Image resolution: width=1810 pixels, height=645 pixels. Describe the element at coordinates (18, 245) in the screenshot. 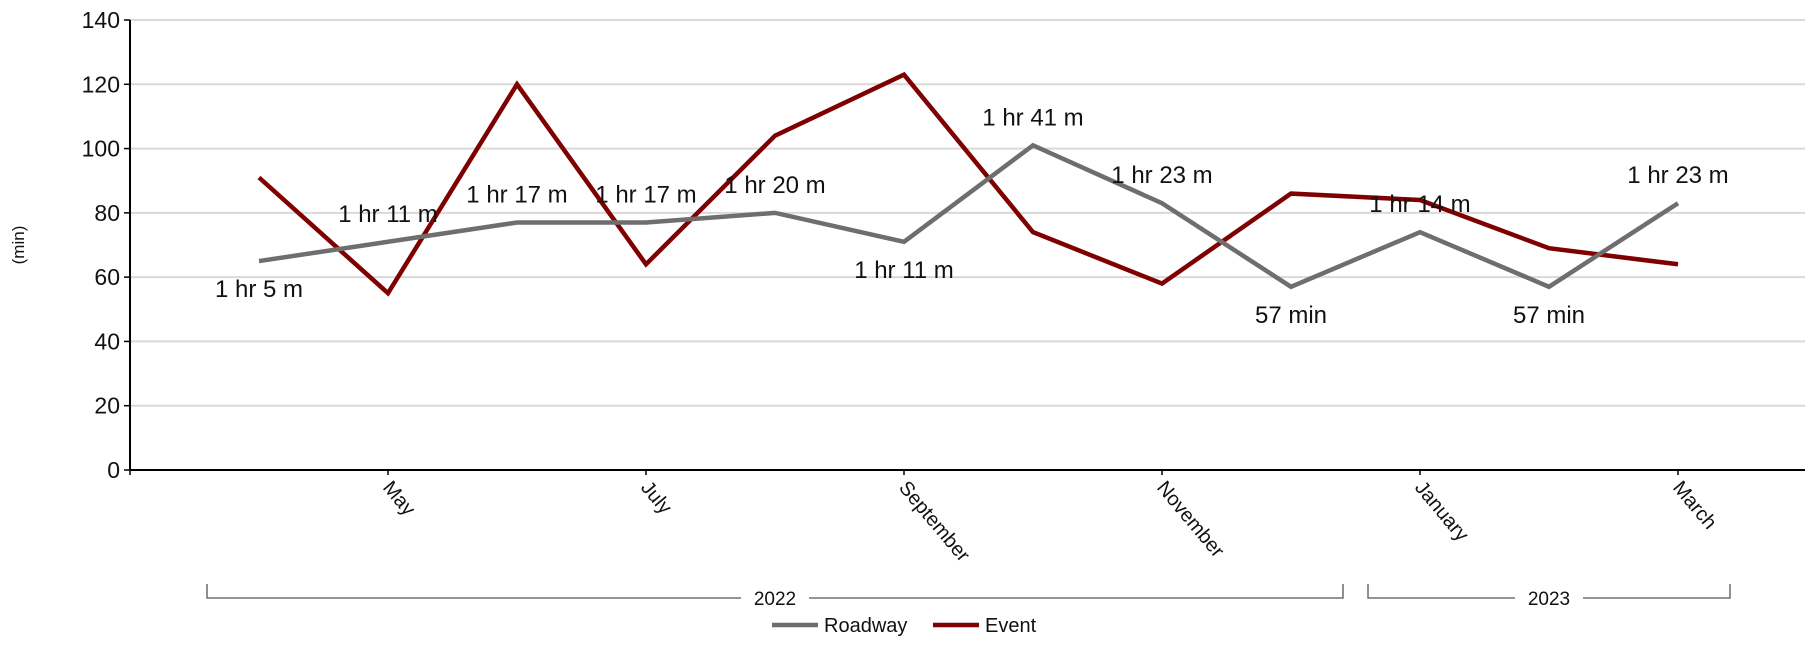

I see `y-axis-title: (min)` at that location.